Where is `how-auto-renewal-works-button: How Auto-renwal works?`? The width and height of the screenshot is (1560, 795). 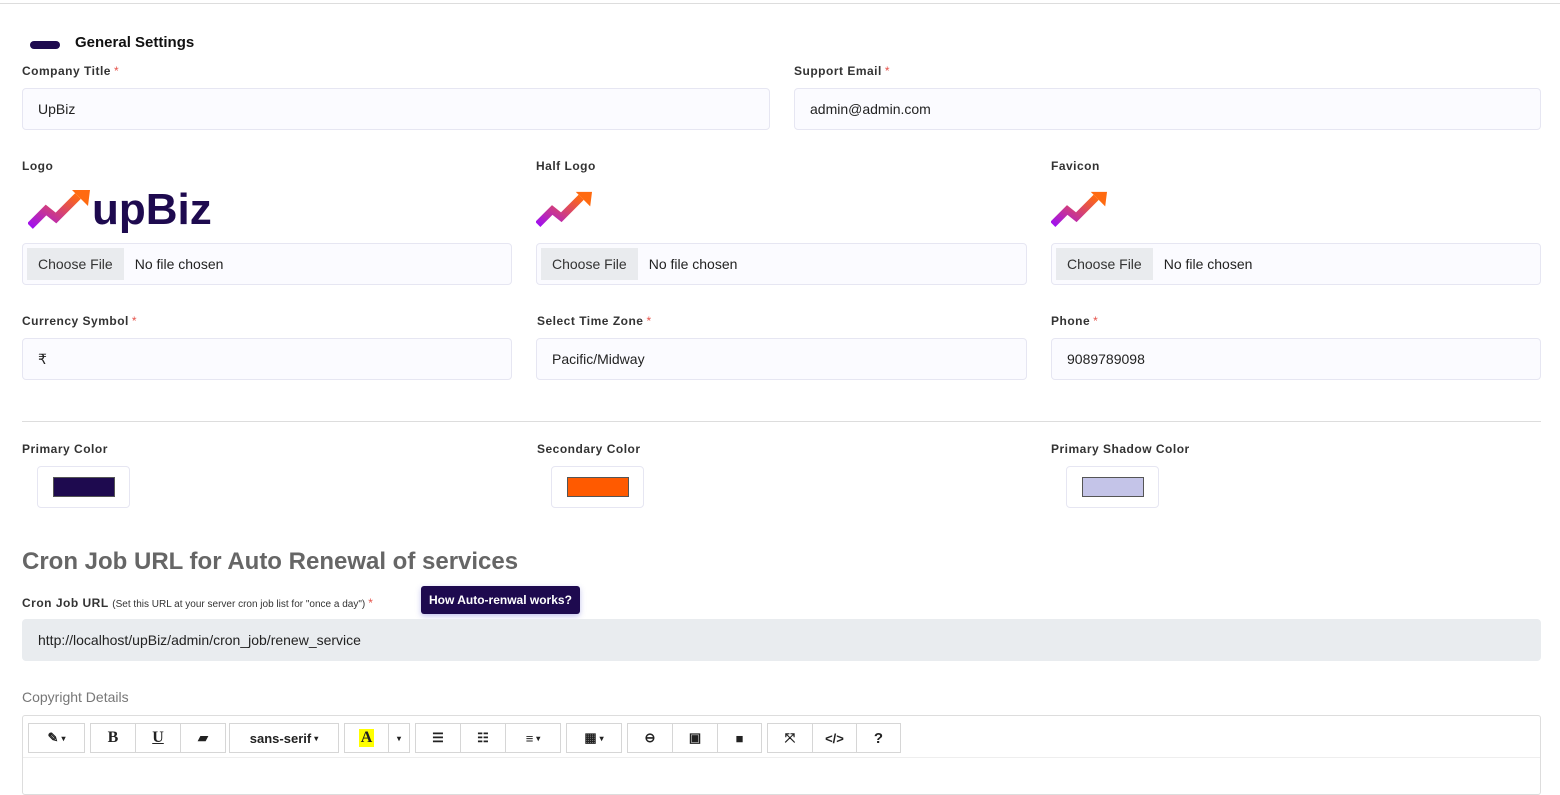
how-auto-renewal-works-button: How Auto-renwal works? is located at coordinates (500, 600).